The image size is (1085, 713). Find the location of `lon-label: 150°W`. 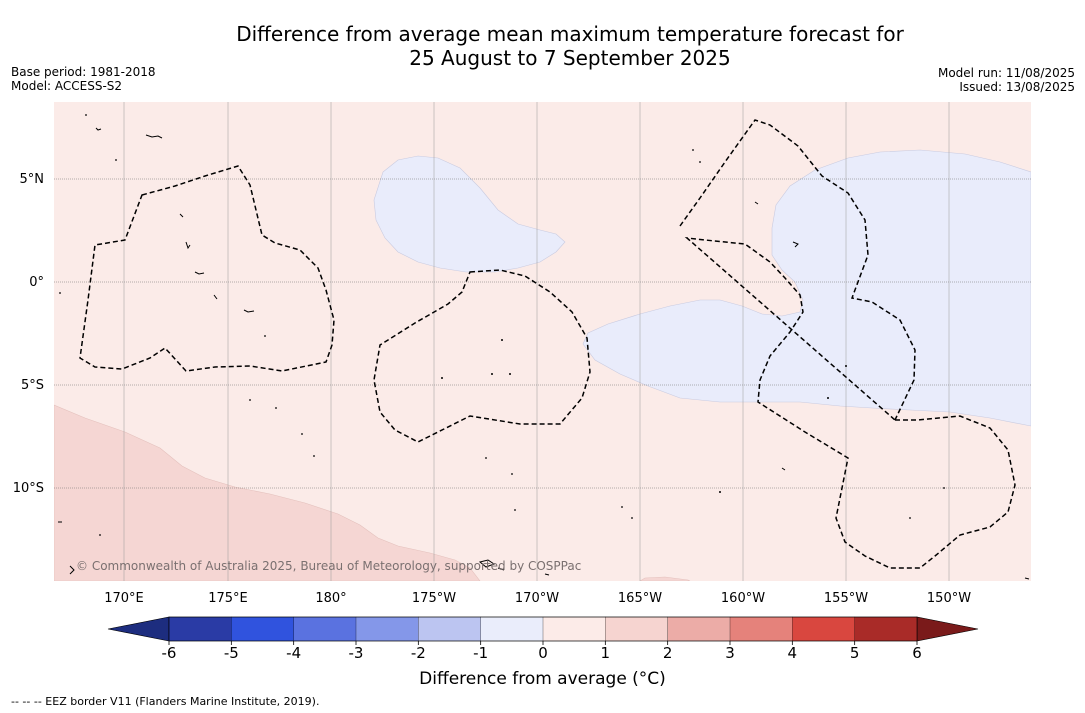

lon-label: 150°W is located at coordinates (949, 598).